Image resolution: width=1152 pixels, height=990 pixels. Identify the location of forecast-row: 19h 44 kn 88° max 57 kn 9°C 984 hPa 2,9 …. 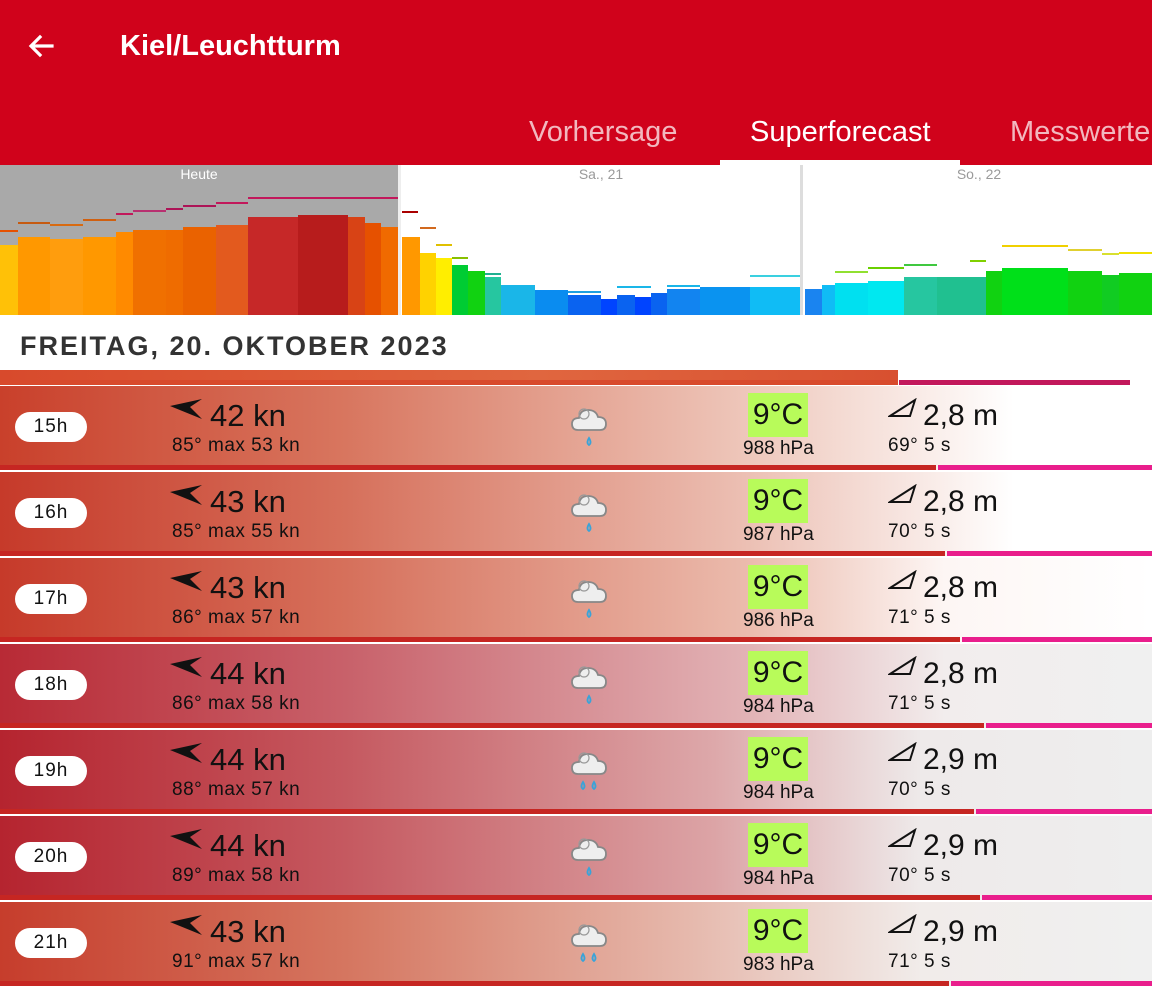
(576, 773).